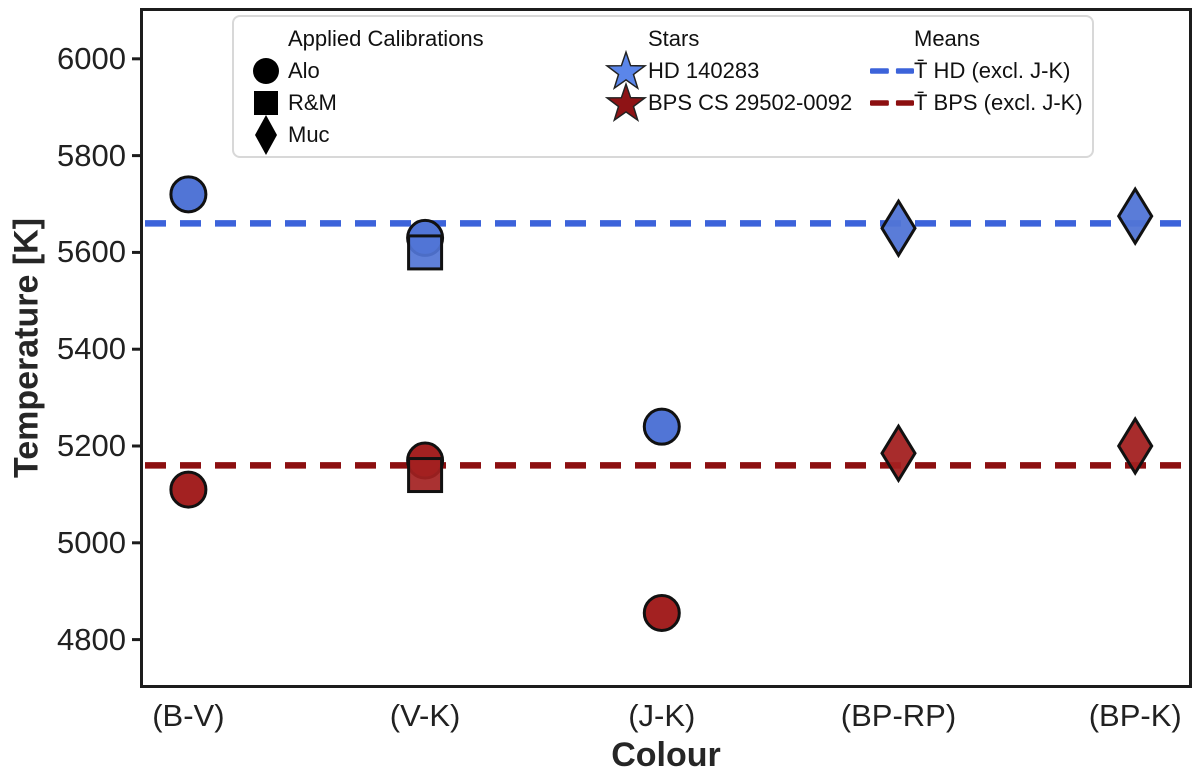  I want to click on square-marker-icon, so click(266, 103).